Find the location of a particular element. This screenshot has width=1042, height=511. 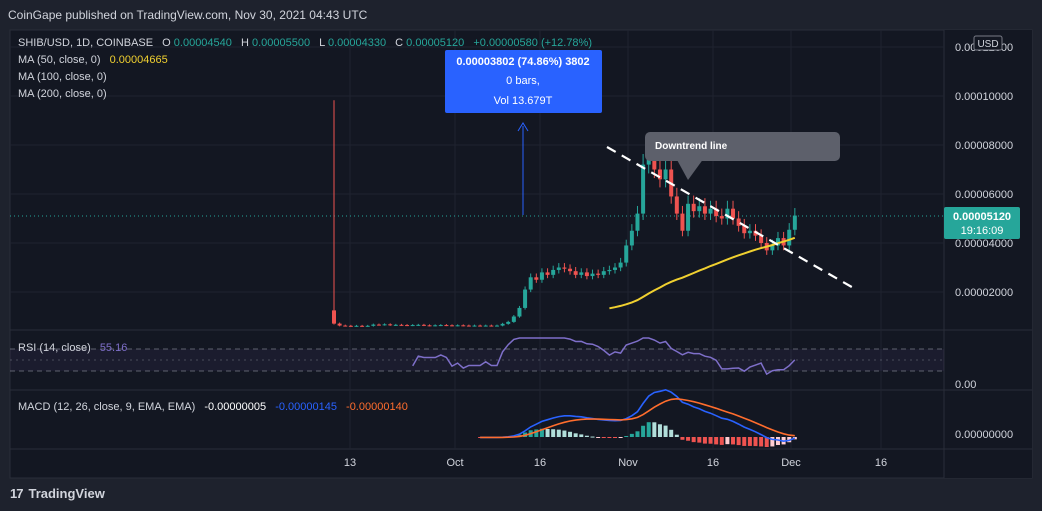

macd-line is located at coordinates (638, 415).